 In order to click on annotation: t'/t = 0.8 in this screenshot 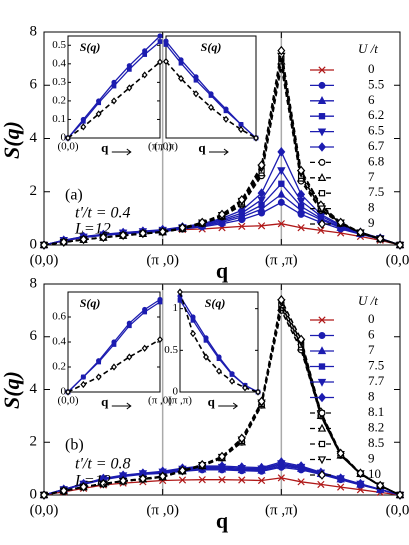, I will do `click(103, 464)`.